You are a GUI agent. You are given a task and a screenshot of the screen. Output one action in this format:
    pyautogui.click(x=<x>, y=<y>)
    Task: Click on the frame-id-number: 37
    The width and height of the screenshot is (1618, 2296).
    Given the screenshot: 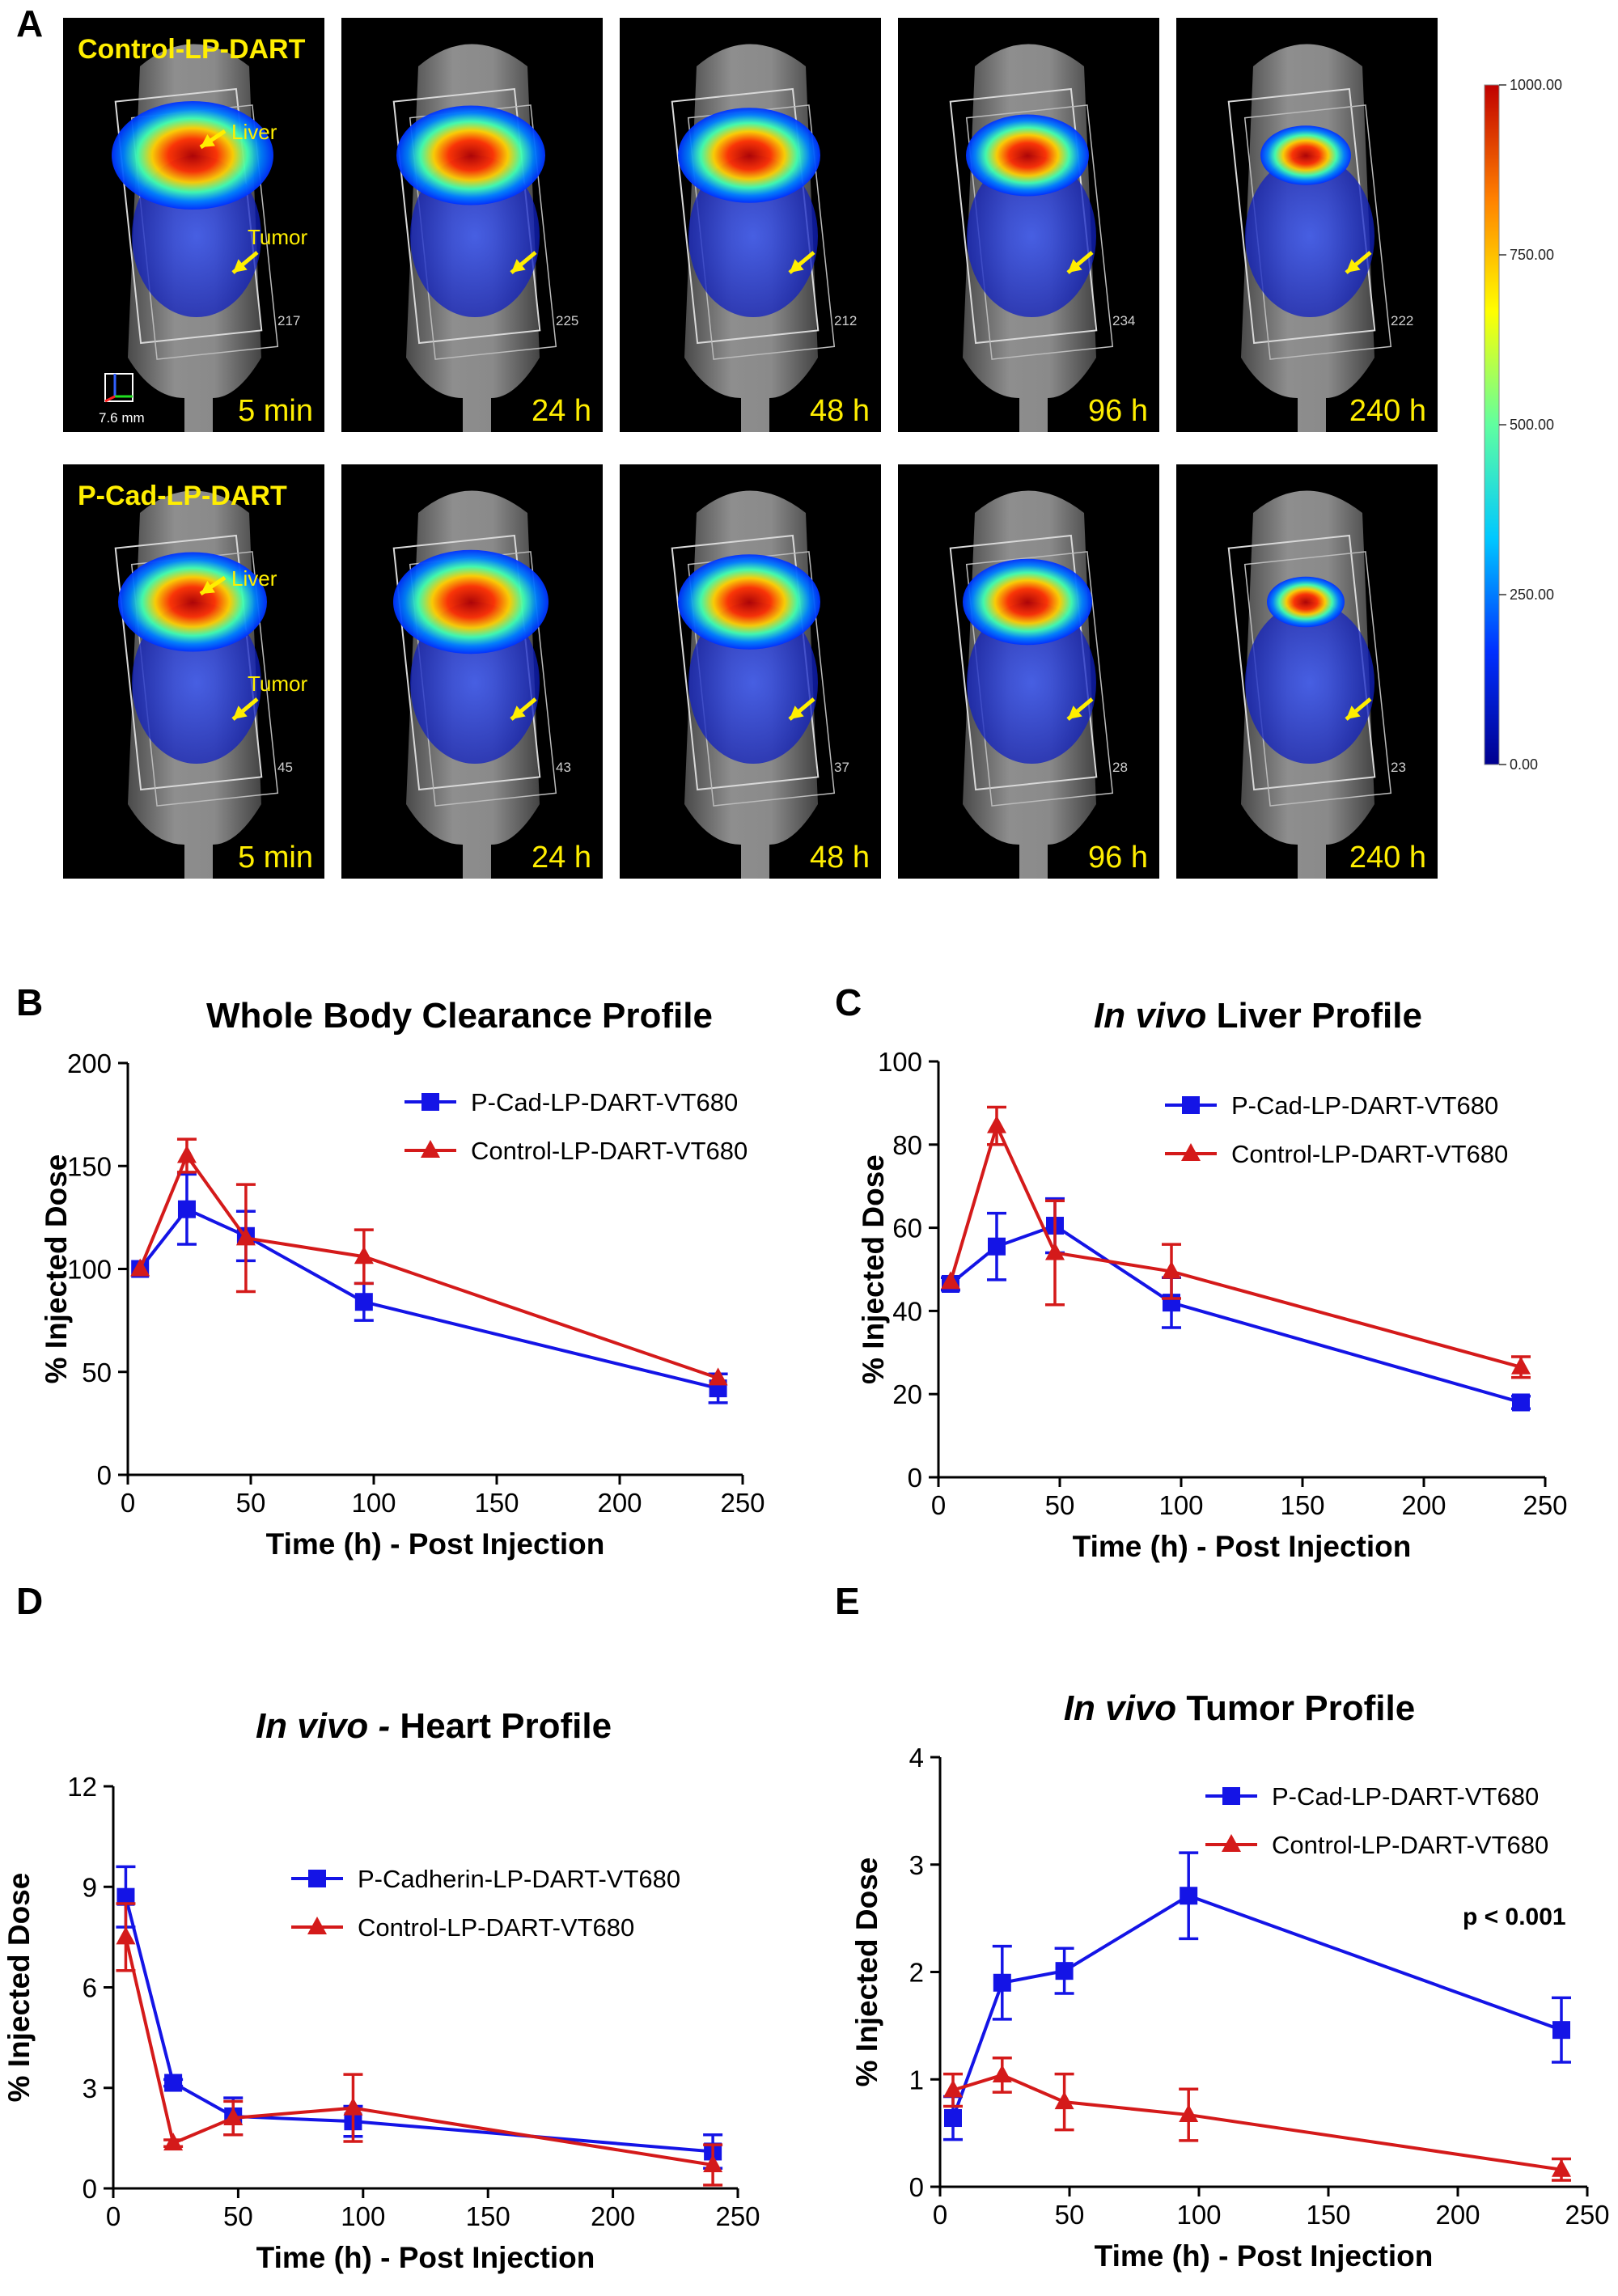 What is the action you would take?
    pyautogui.click(x=841, y=767)
    